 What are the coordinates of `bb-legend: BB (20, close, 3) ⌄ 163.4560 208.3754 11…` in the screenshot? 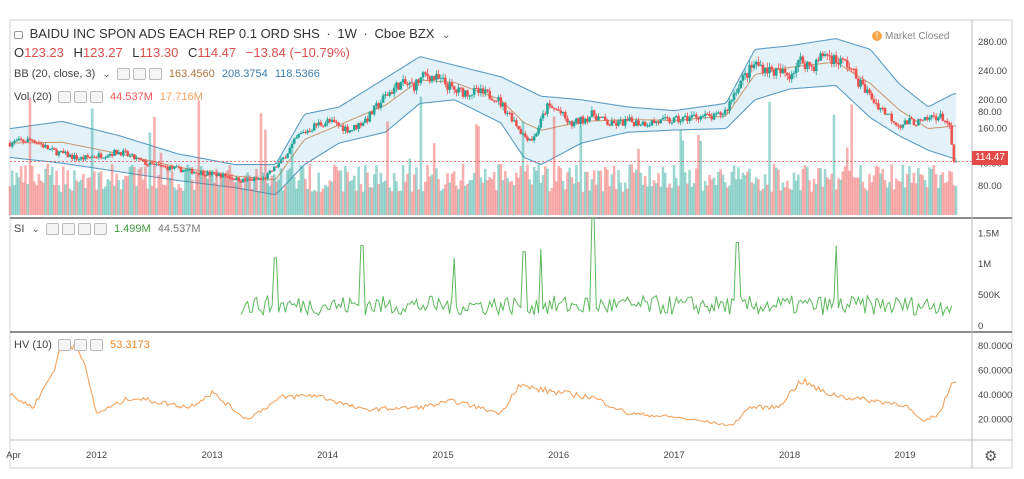 It's located at (167, 74).